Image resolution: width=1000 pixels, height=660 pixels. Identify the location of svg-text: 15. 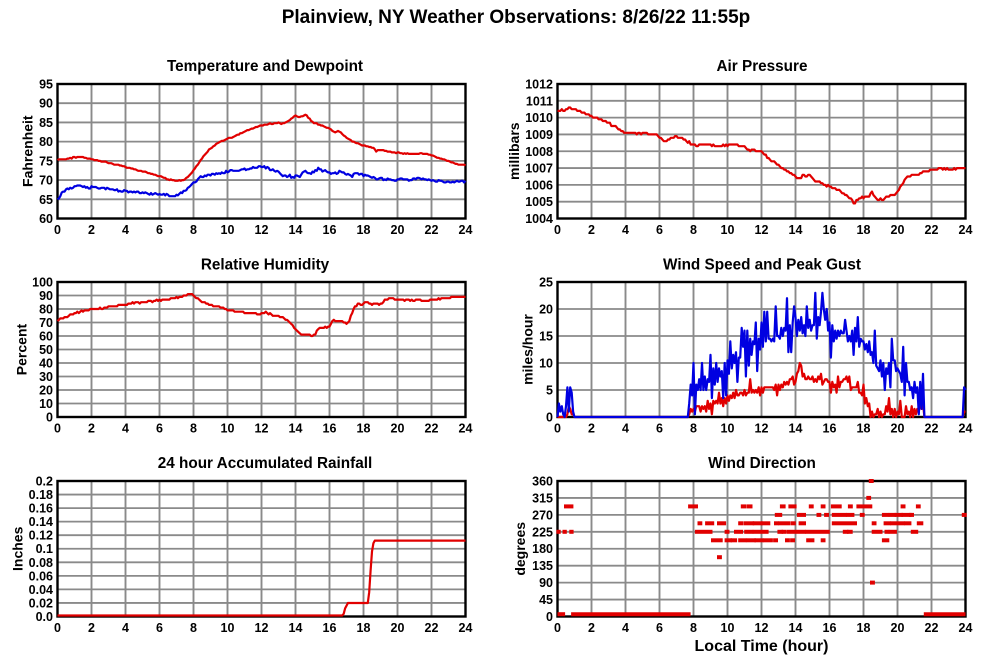
(546, 337).